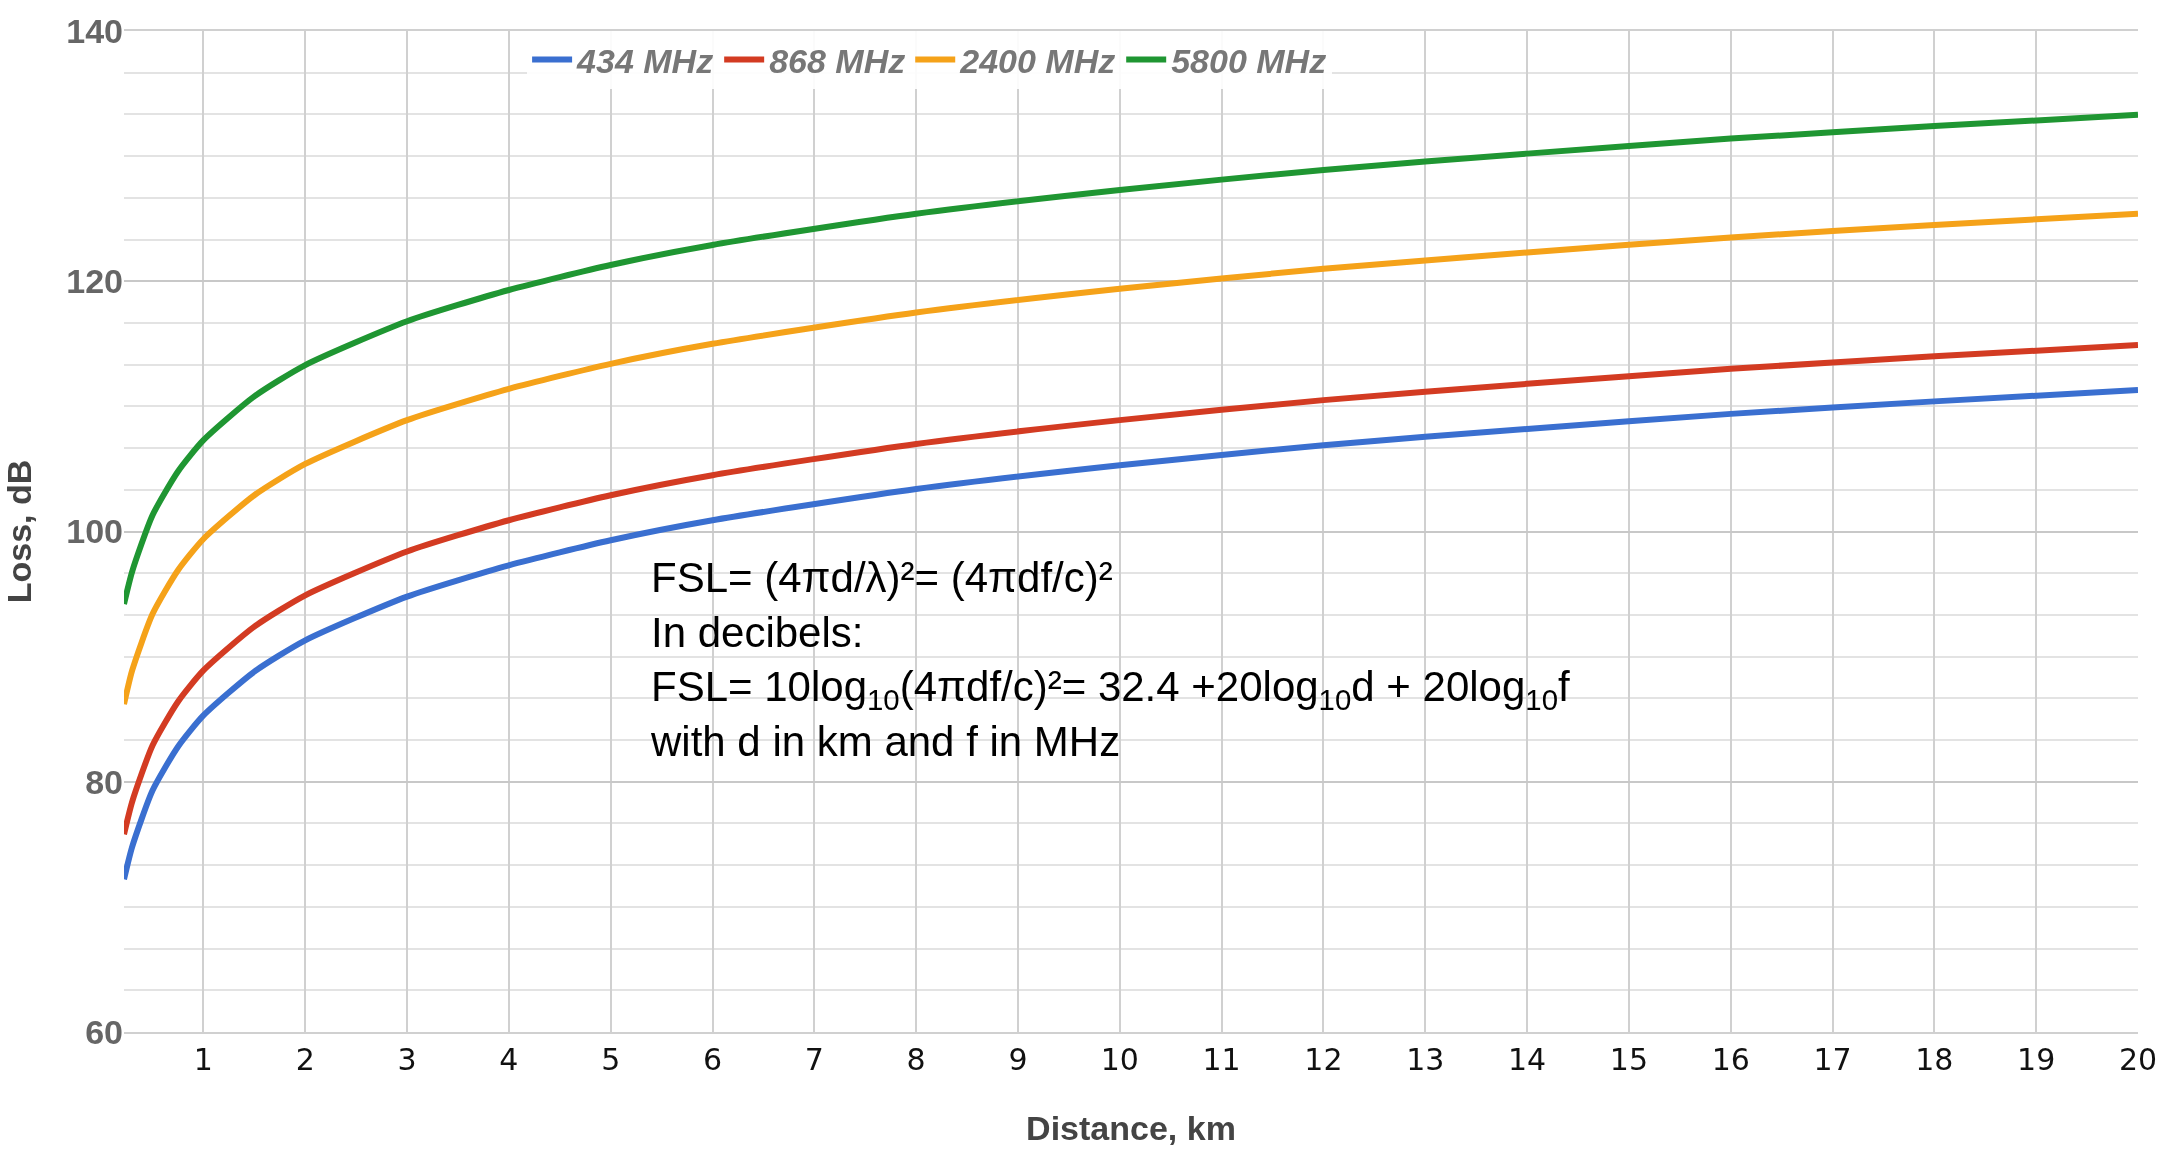 Image resolution: width=2178 pixels, height=1153 pixels. I want to click on x-tick-label: 7, so click(814, 1059).